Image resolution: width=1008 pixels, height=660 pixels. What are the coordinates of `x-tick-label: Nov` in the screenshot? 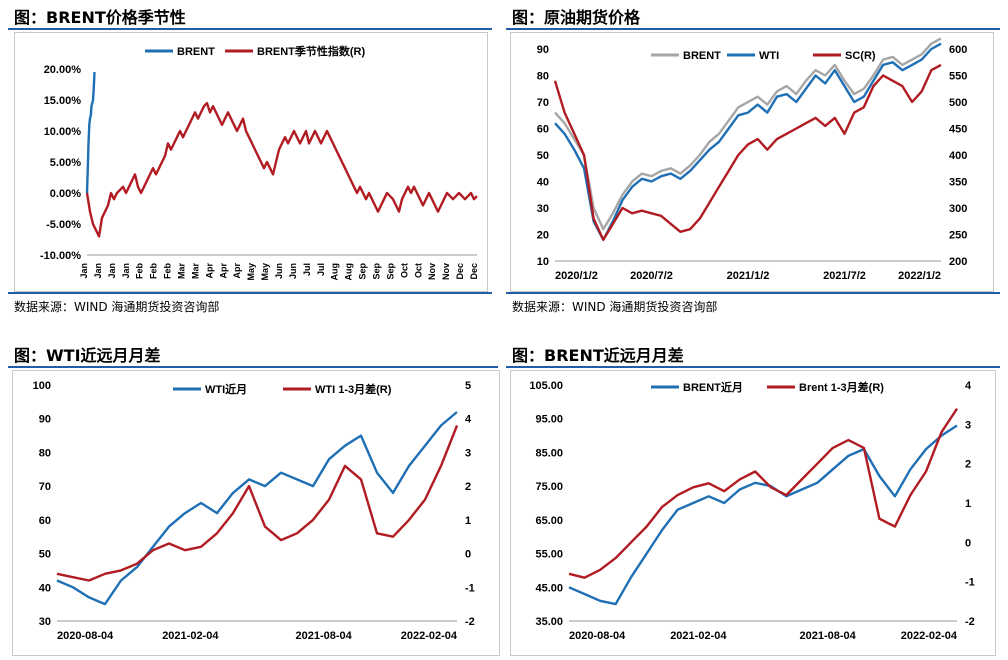 It's located at (446, 271).